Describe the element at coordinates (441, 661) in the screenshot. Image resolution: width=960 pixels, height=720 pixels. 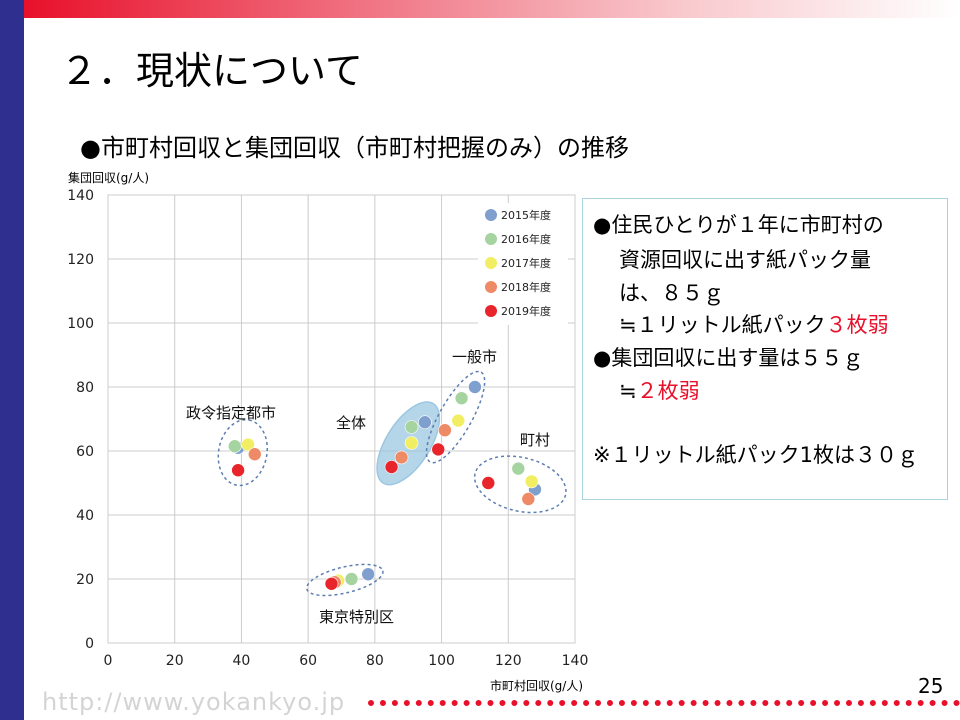
I see `x-tick-label: 100` at that location.